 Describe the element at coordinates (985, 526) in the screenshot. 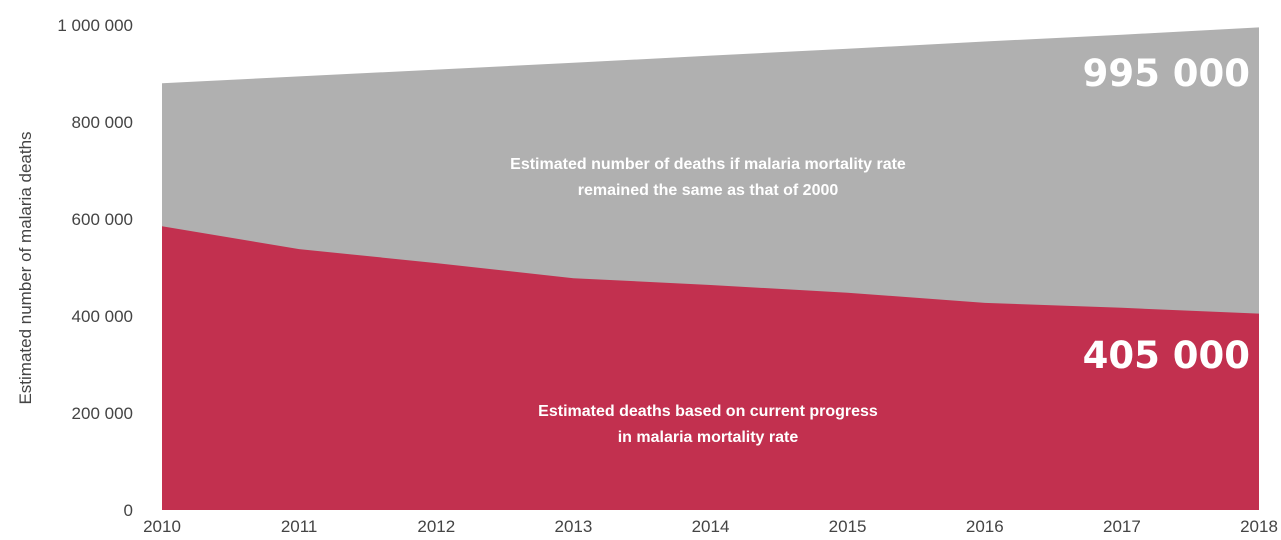

I see `x-tick-label: 2016` at that location.